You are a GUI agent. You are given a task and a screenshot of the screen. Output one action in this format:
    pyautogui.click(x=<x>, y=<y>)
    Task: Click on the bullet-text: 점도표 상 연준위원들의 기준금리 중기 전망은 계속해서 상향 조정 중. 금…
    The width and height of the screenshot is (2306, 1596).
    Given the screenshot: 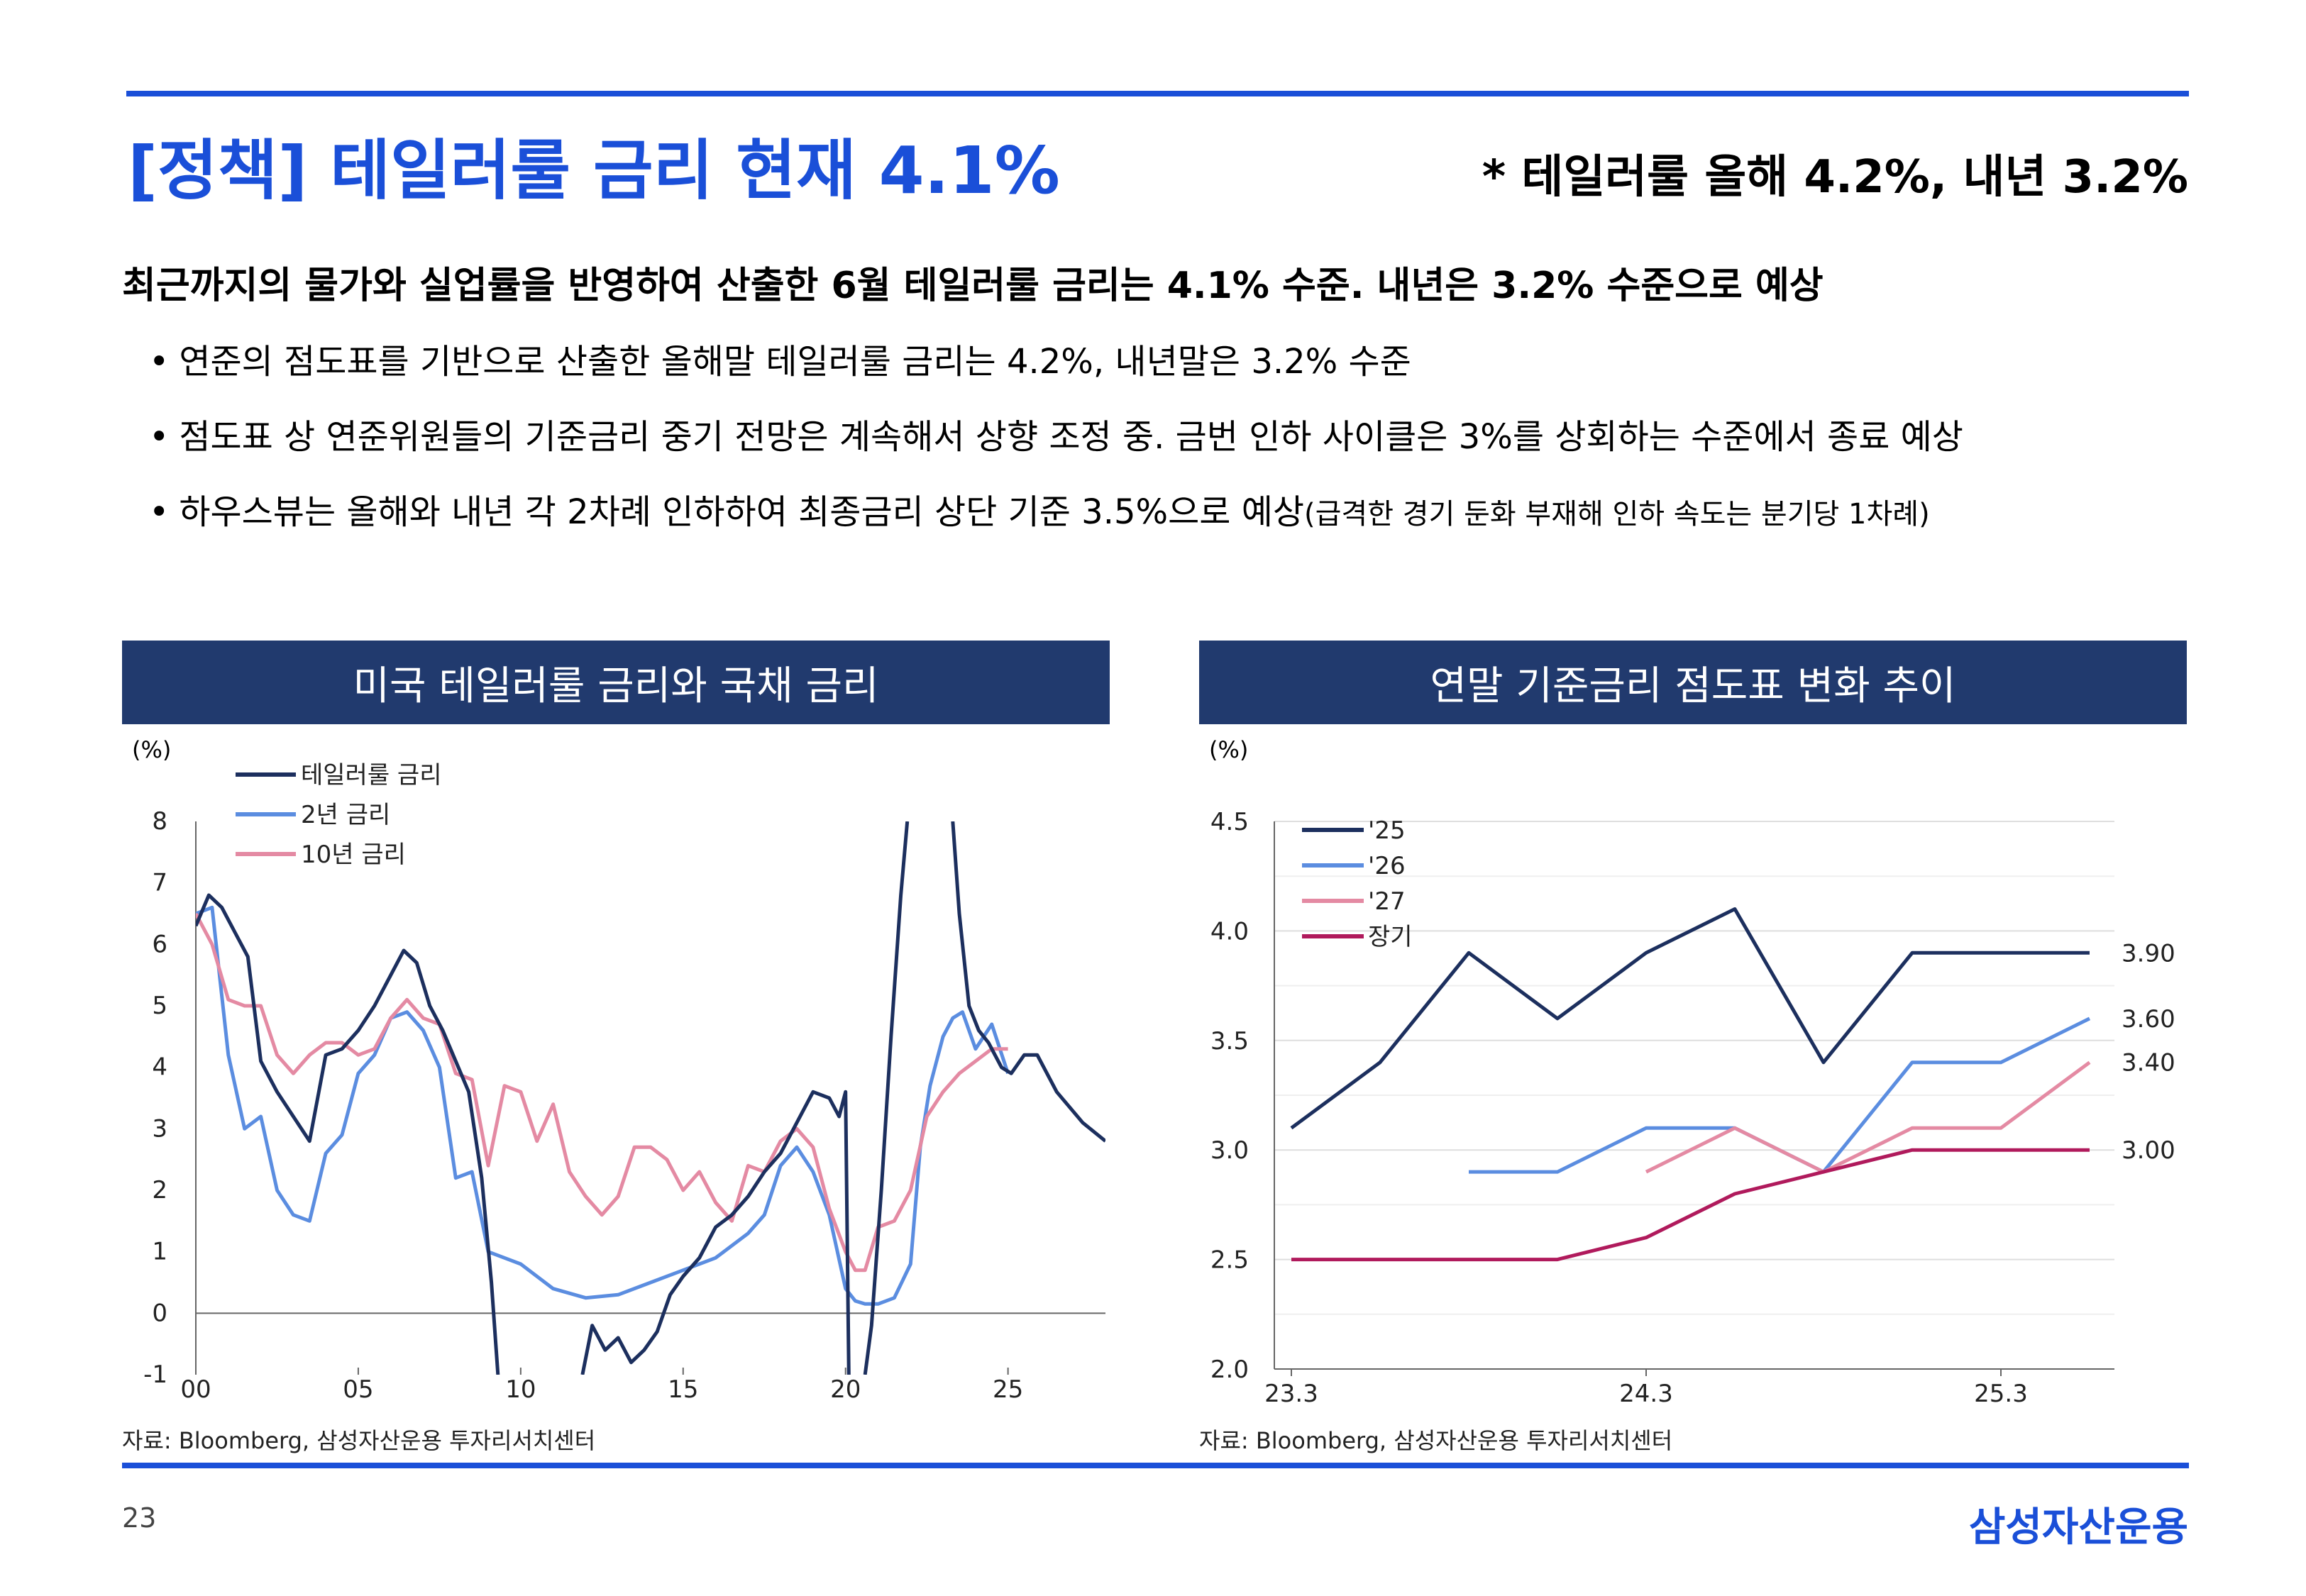 What is the action you would take?
    pyautogui.click(x=1071, y=437)
    